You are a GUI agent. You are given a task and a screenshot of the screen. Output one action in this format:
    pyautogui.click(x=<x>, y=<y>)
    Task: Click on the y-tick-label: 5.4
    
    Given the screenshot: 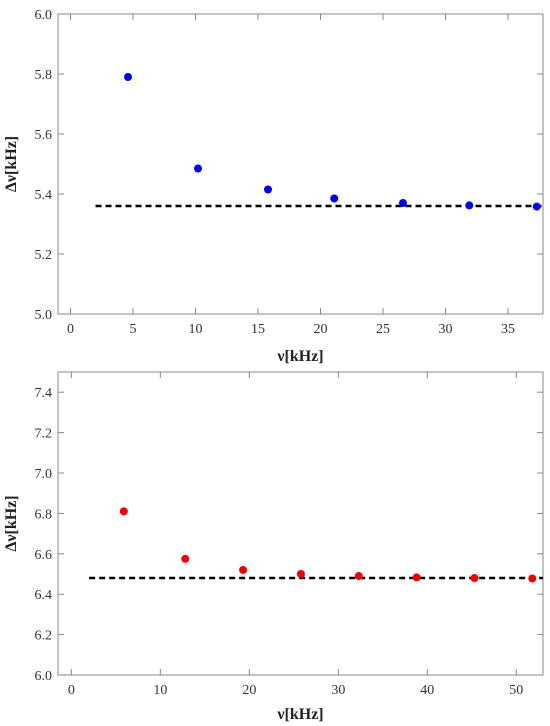 What is the action you would take?
    pyautogui.click(x=44, y=195)
    